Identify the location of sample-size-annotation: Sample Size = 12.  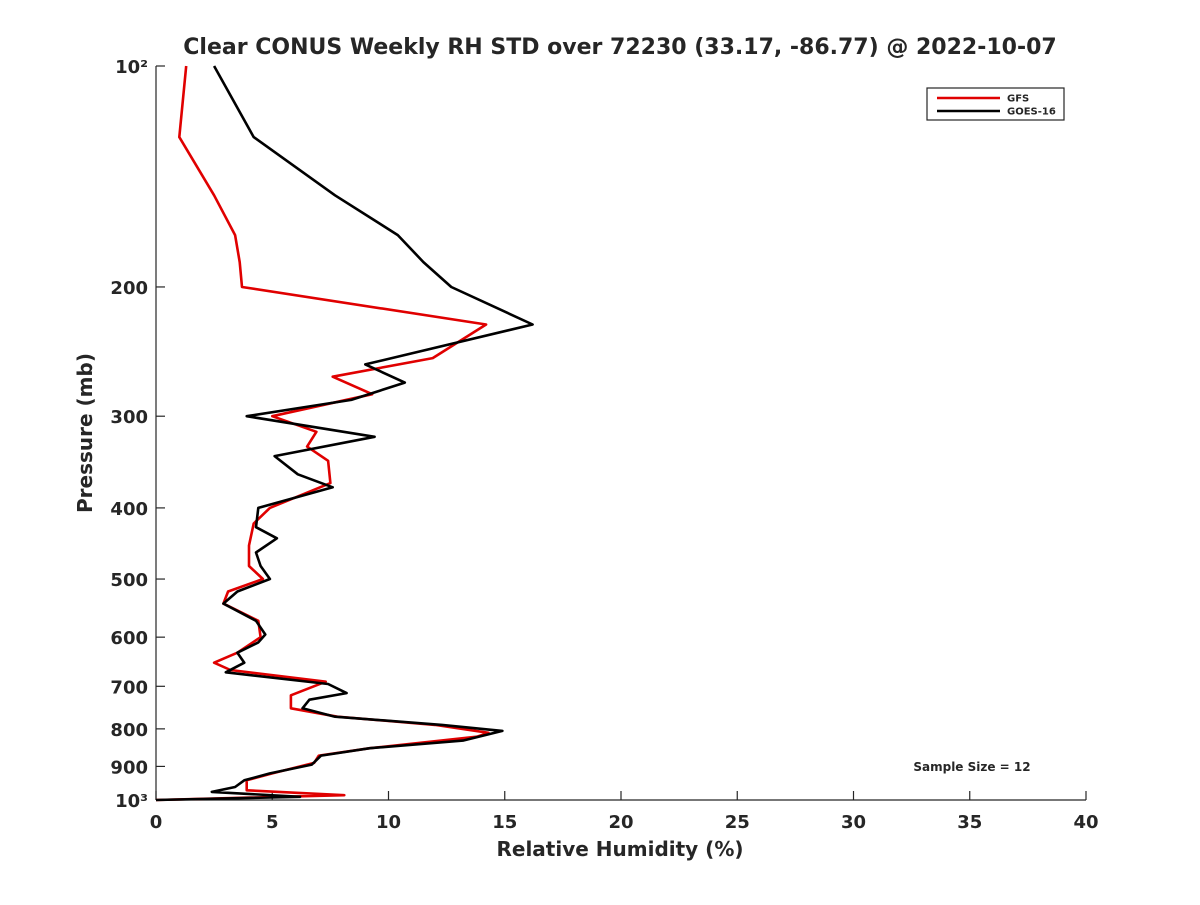
(971, 767).